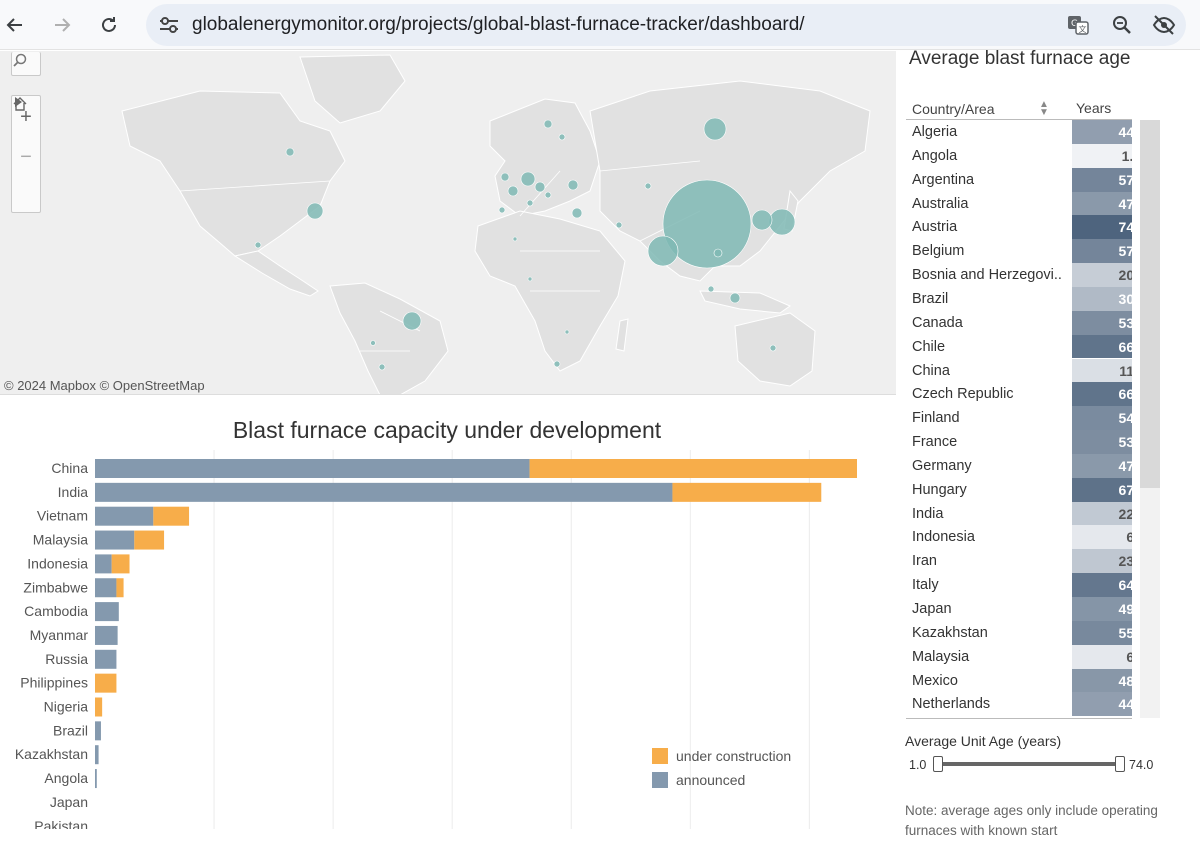 The width and height of the screenshot is (1200, 841). I want to click on table-row: Kazakhstan 55., so click(1019, 632).